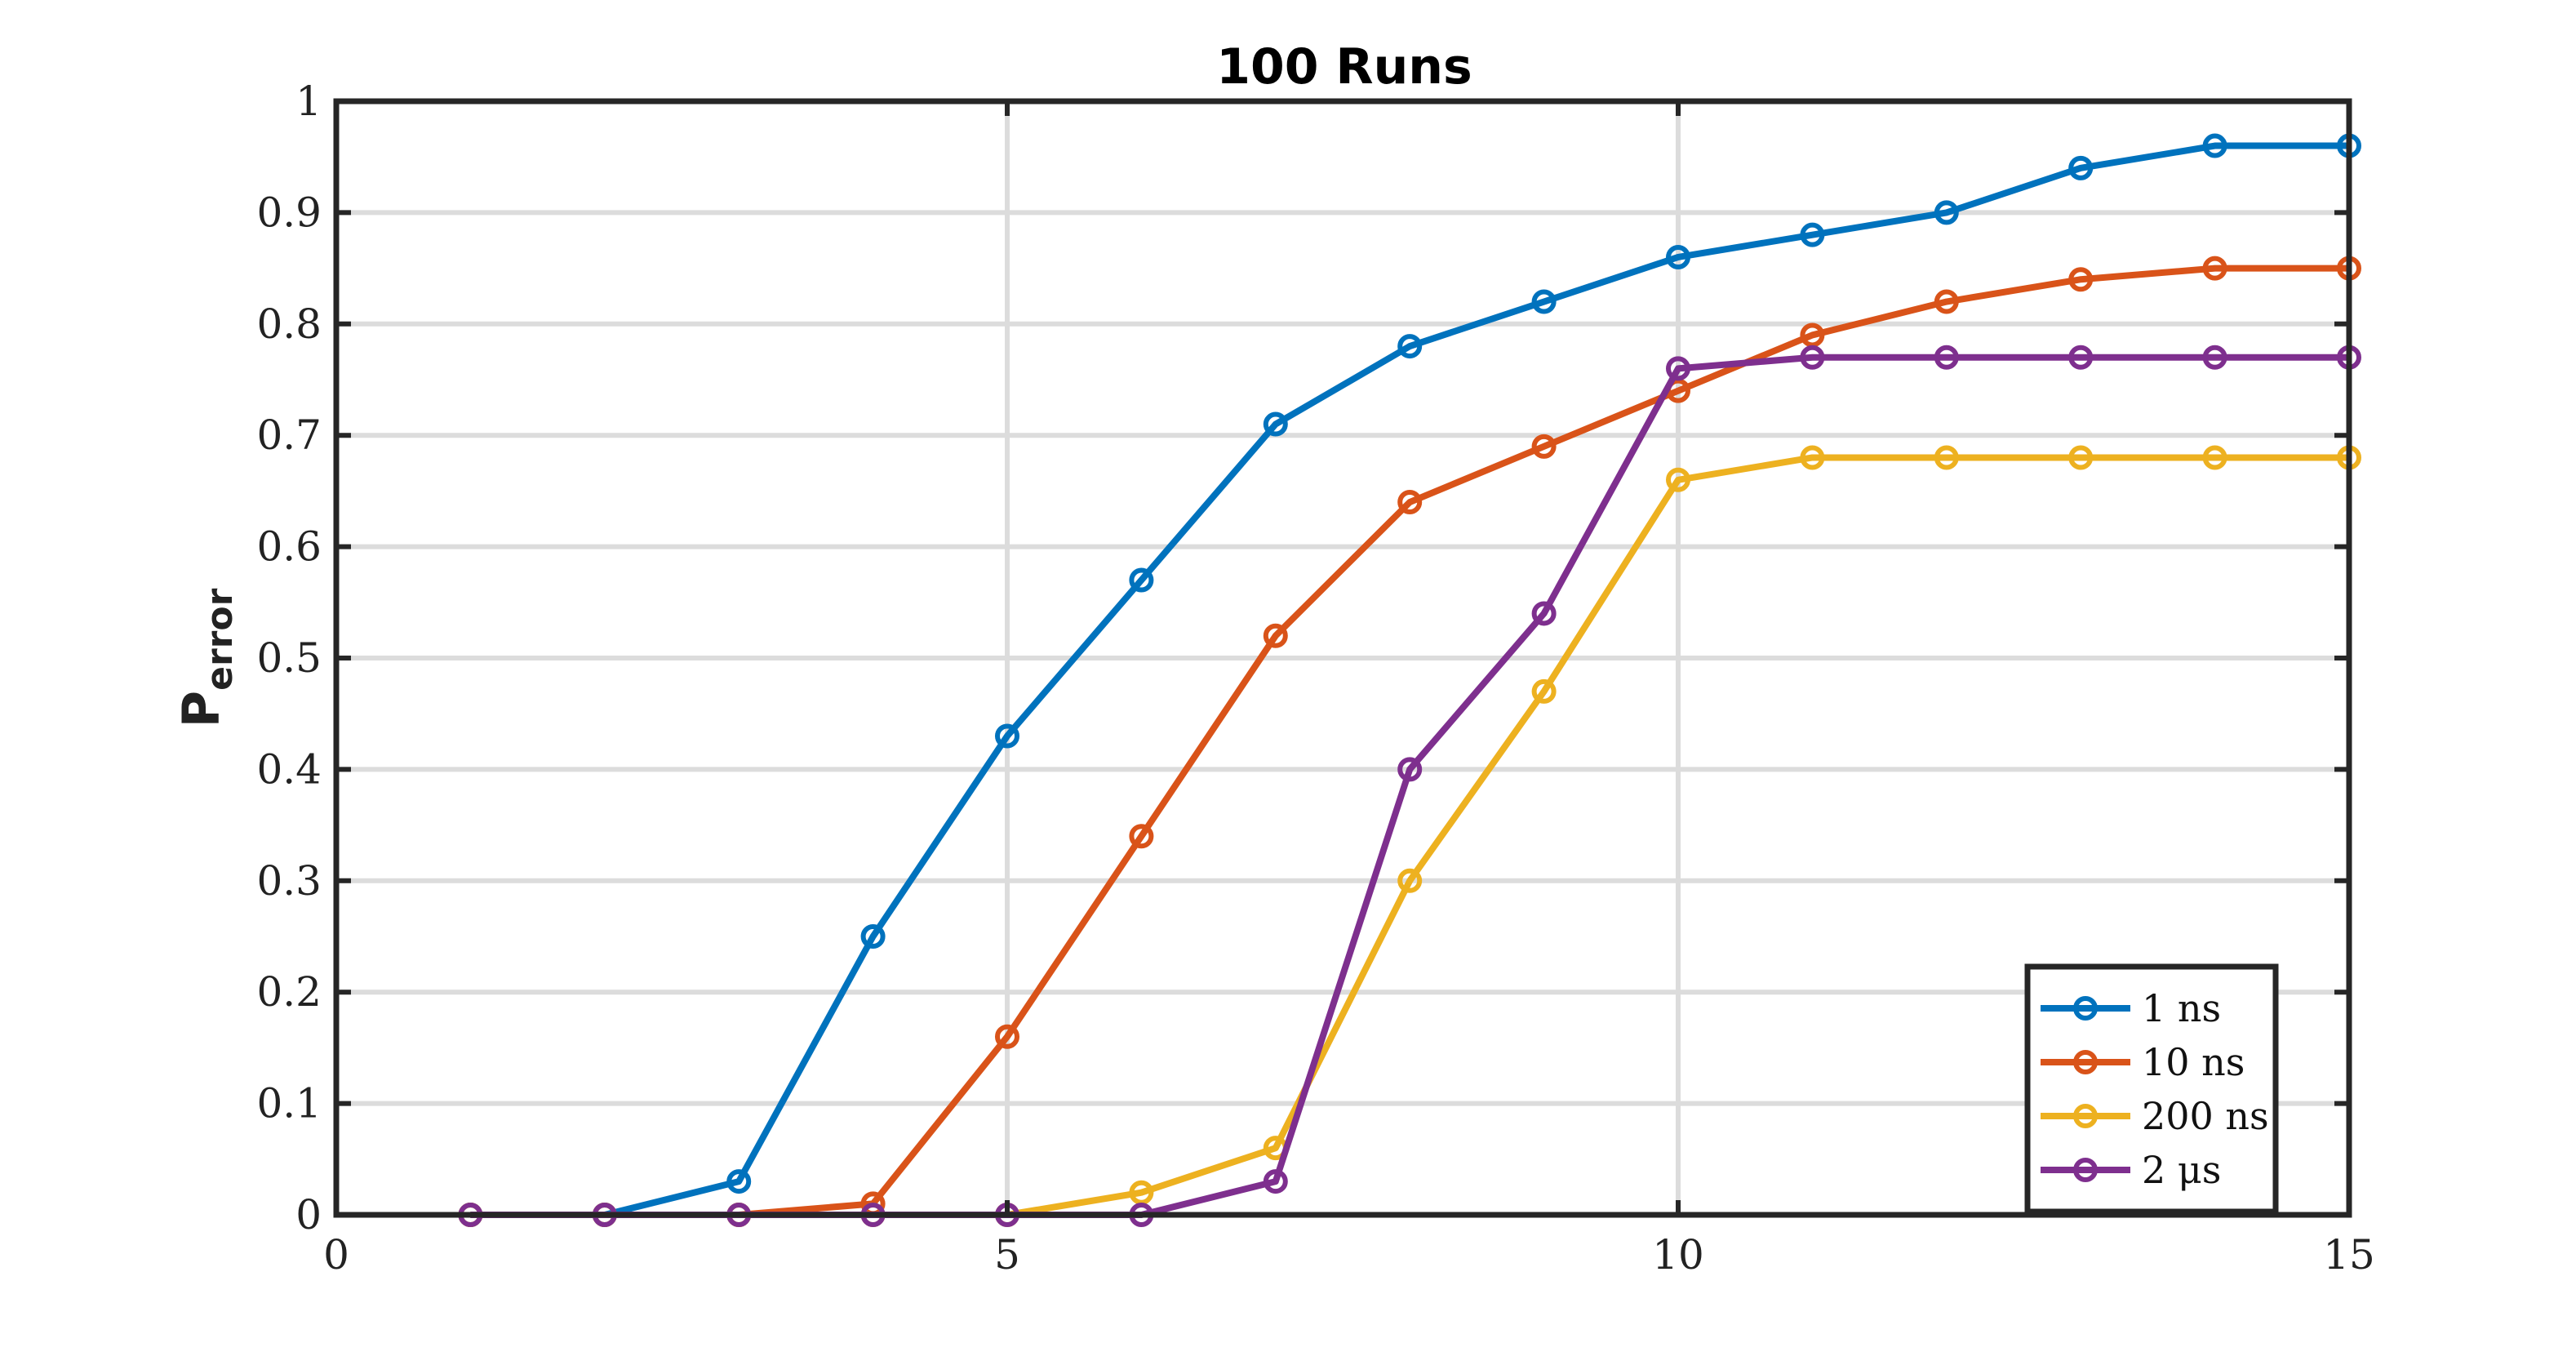 The height and width of the screenshot is (1352, 2576). I want to click on y-tick-label-1: 0.1, so click(289, 1103).